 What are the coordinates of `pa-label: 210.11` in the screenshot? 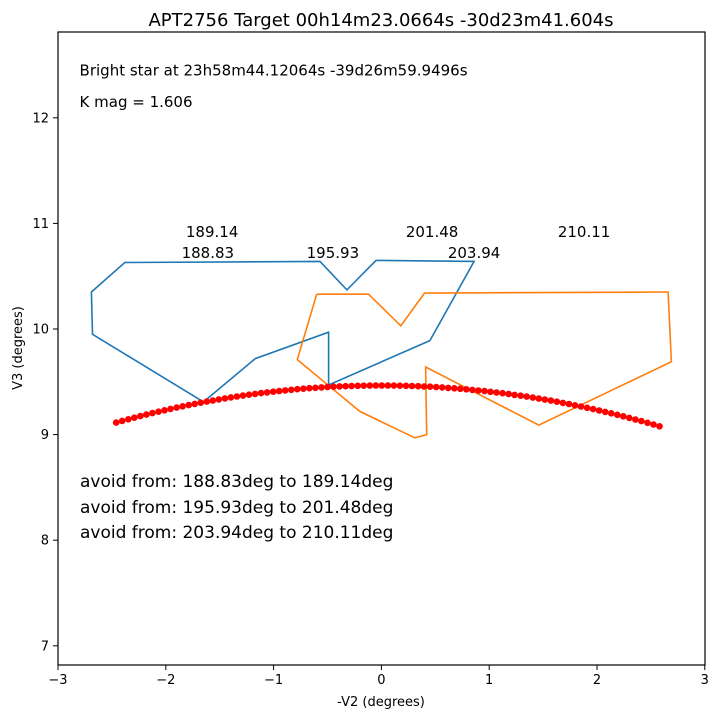 It's located at (584, 232).